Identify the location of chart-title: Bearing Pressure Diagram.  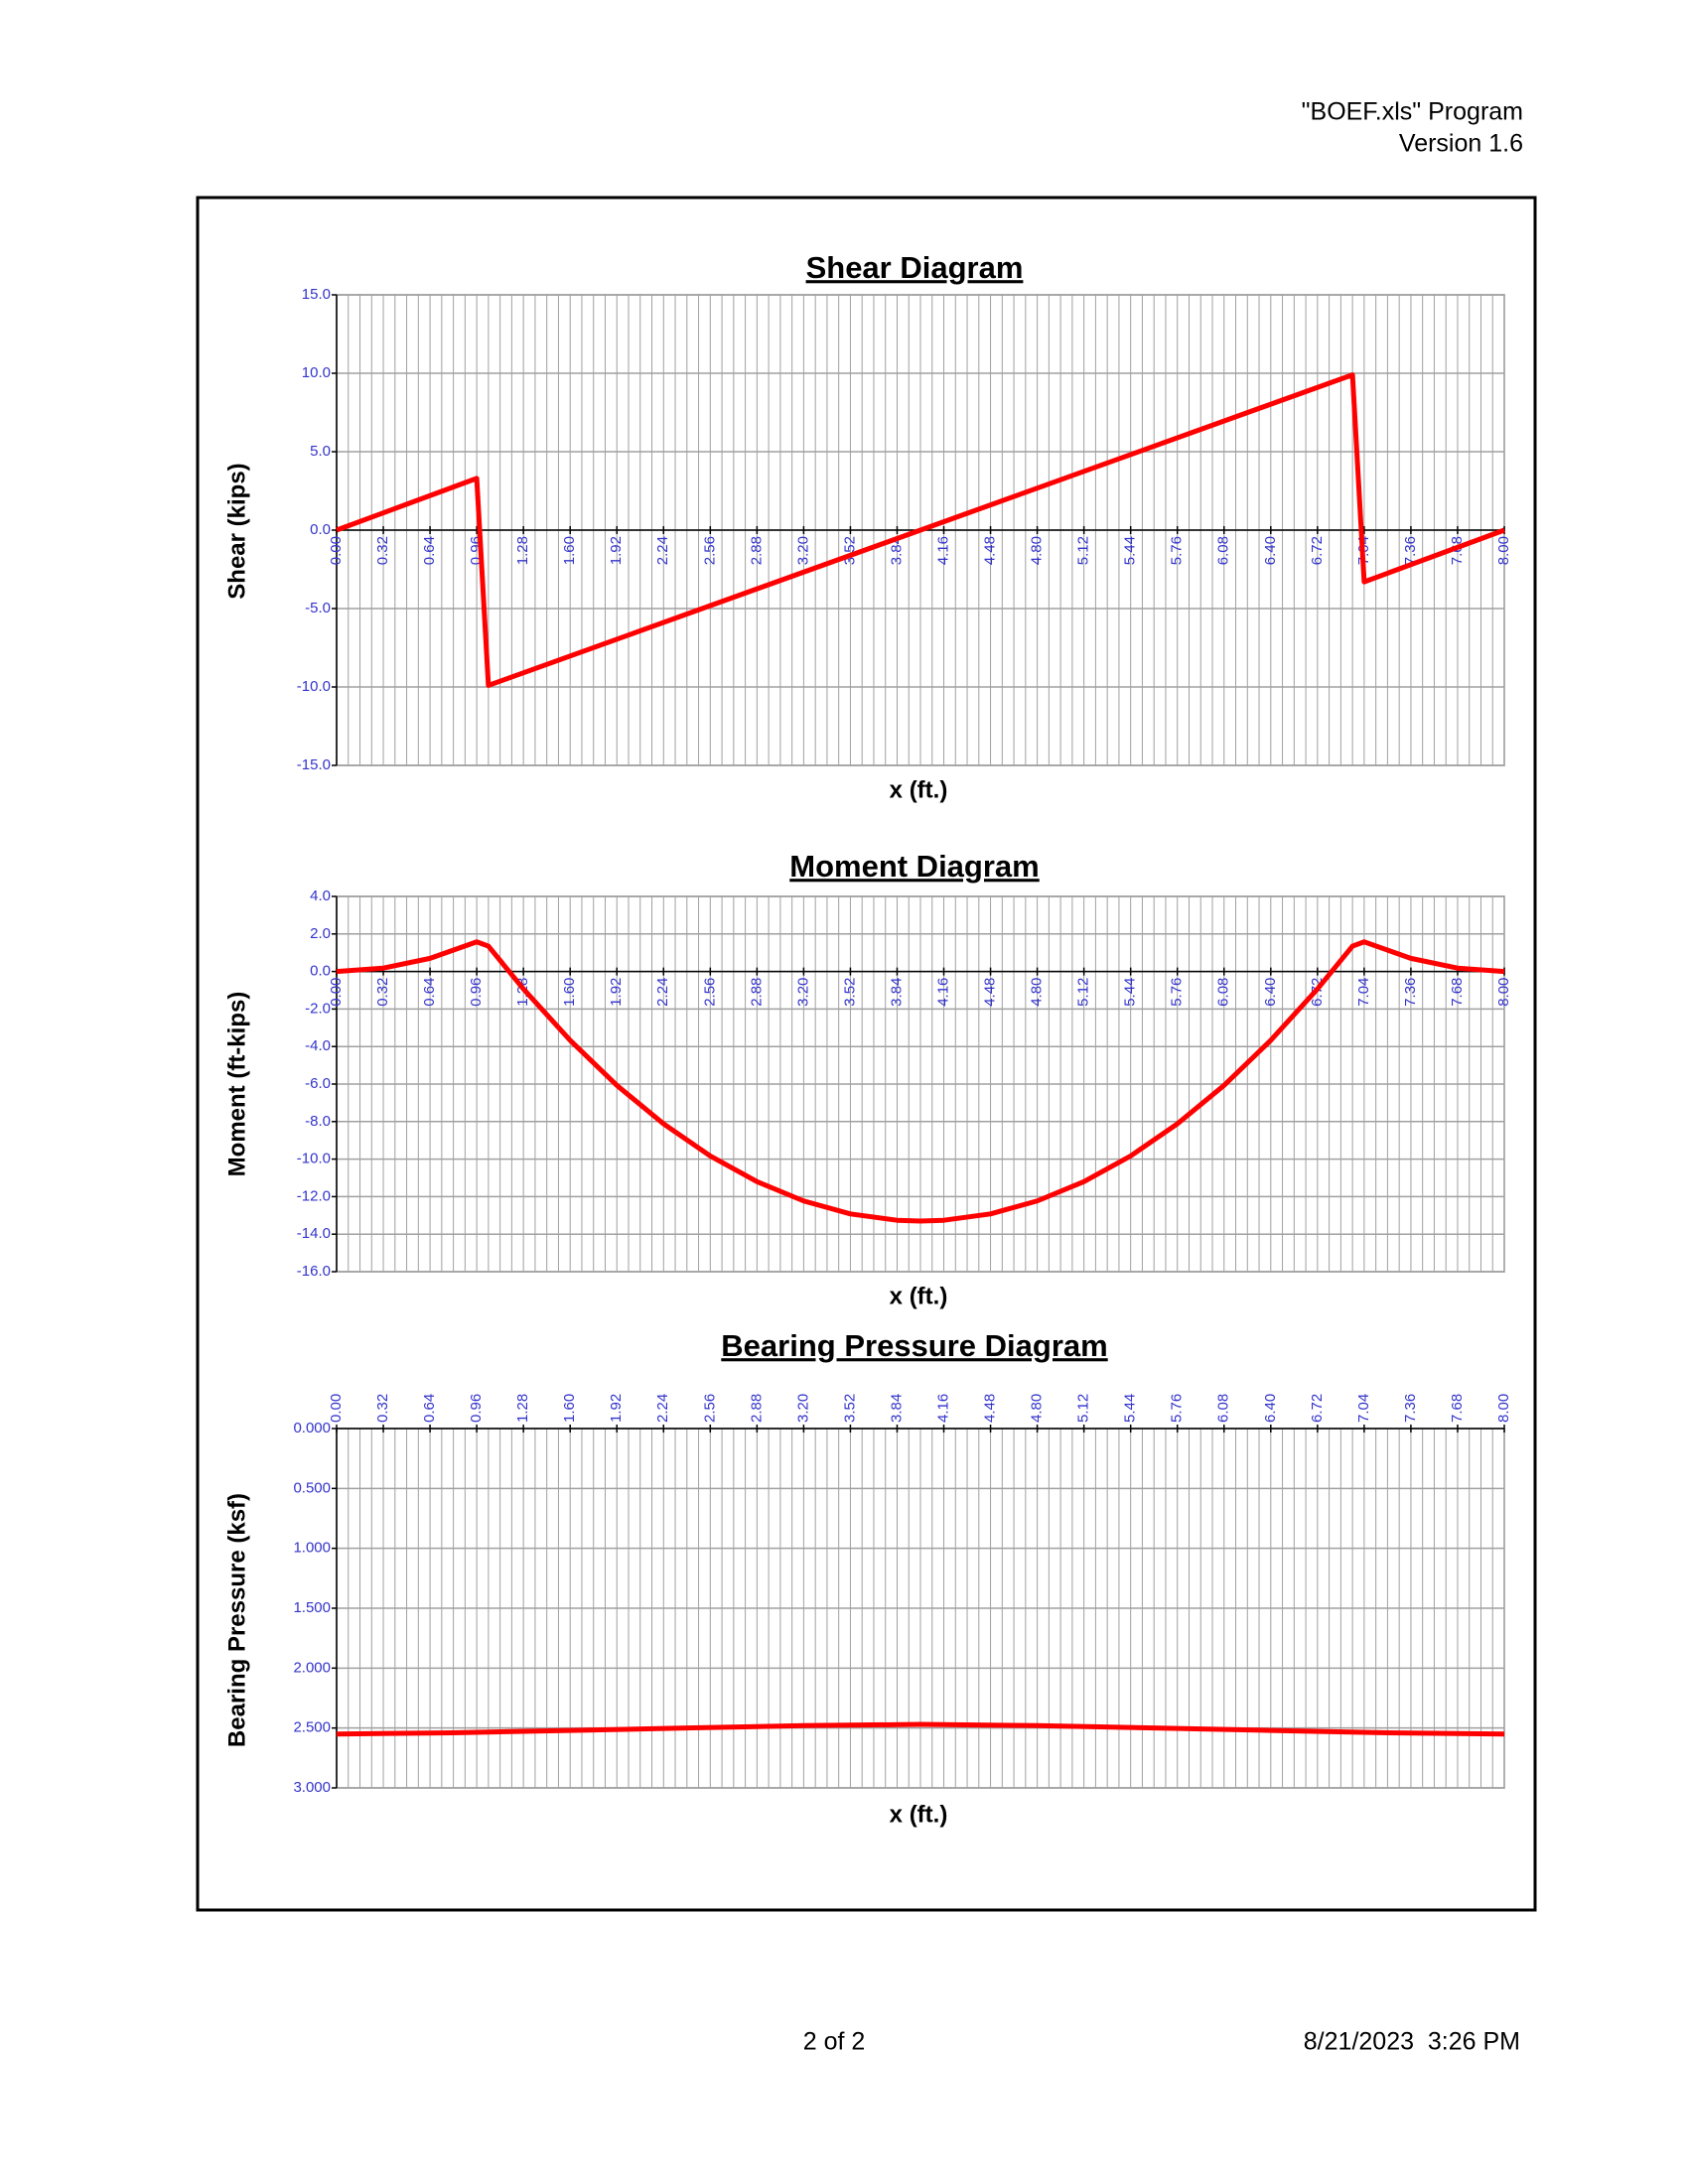
(914, 1345).